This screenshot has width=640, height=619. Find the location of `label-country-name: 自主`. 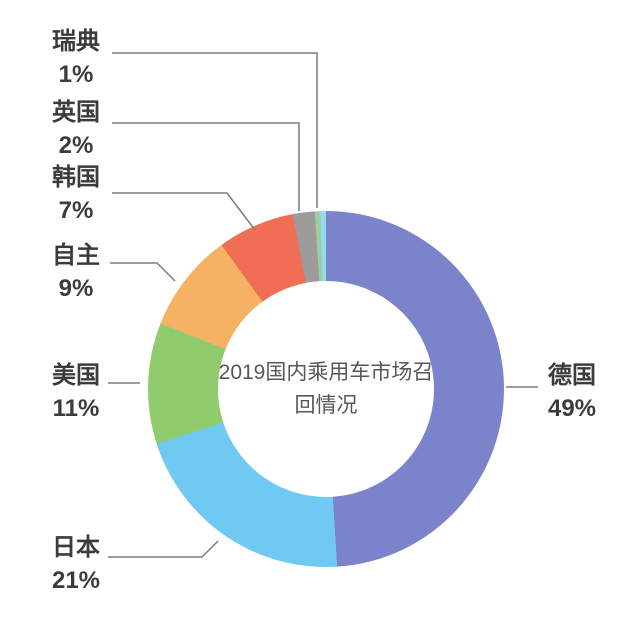

label-country-name: 自主 is located at coordinates (76, 255).